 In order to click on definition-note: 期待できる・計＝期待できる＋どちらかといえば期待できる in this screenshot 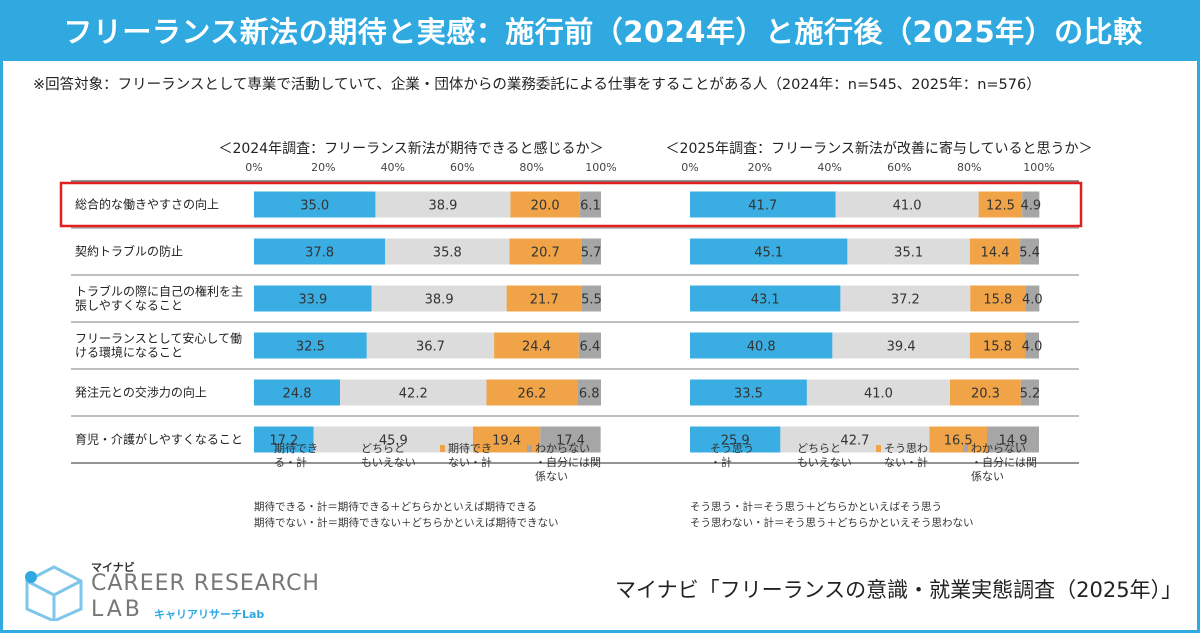, I will do `click(395, 506)`.